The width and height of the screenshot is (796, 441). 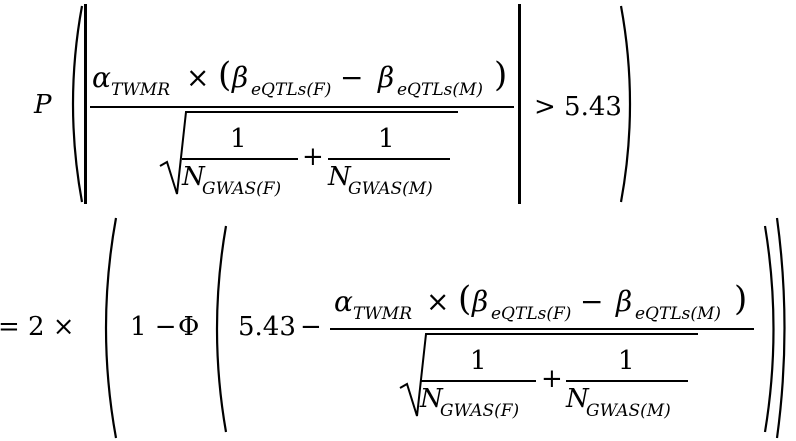 I want to click on minus-symbol-2: −, so click(x=592, y=301).